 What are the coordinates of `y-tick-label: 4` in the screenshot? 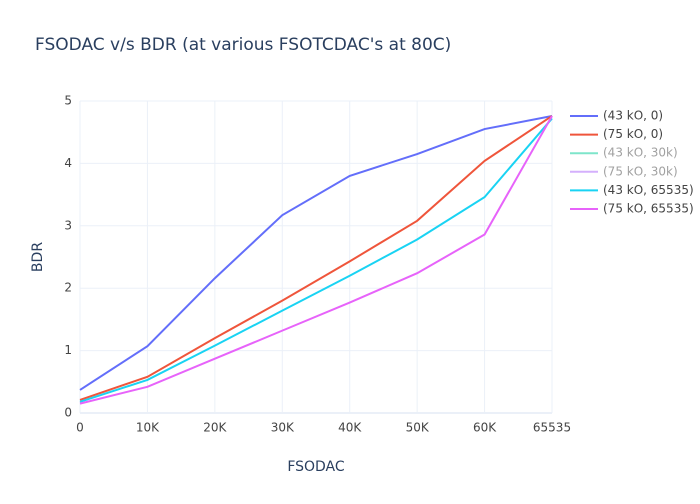 It's located at (68, 163).